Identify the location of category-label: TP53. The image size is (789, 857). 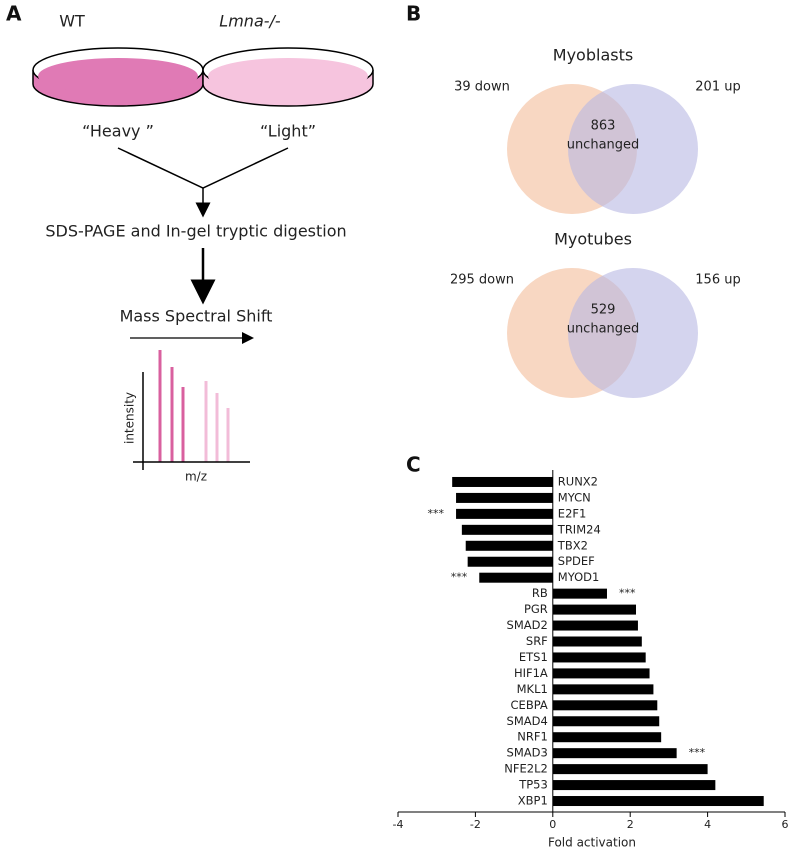
(533, 785).